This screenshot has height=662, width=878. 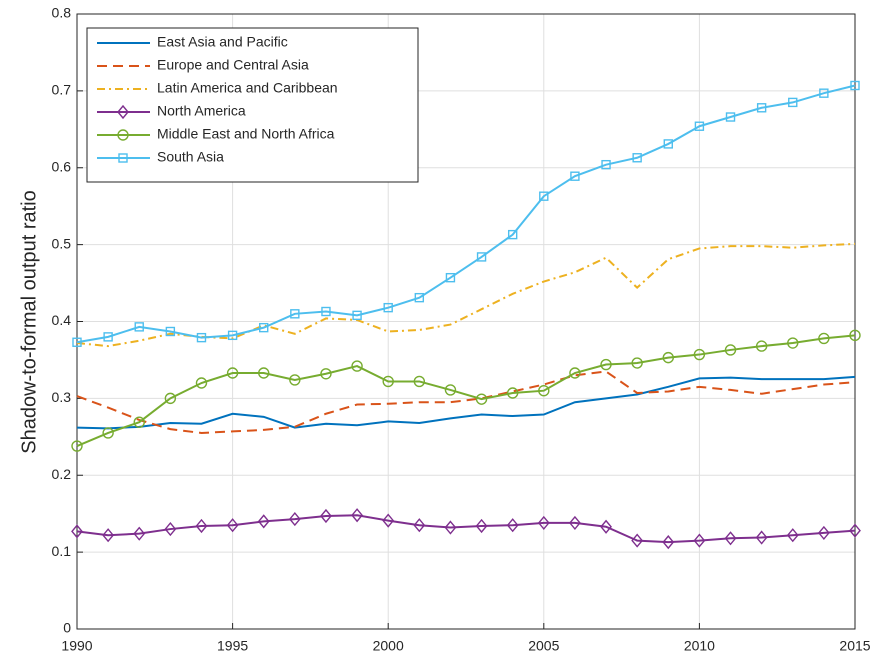 What do you see at coordinates (190, 157) in the screenshot?
I see `legend-label: South Asia` at bounding box center [190, 157].